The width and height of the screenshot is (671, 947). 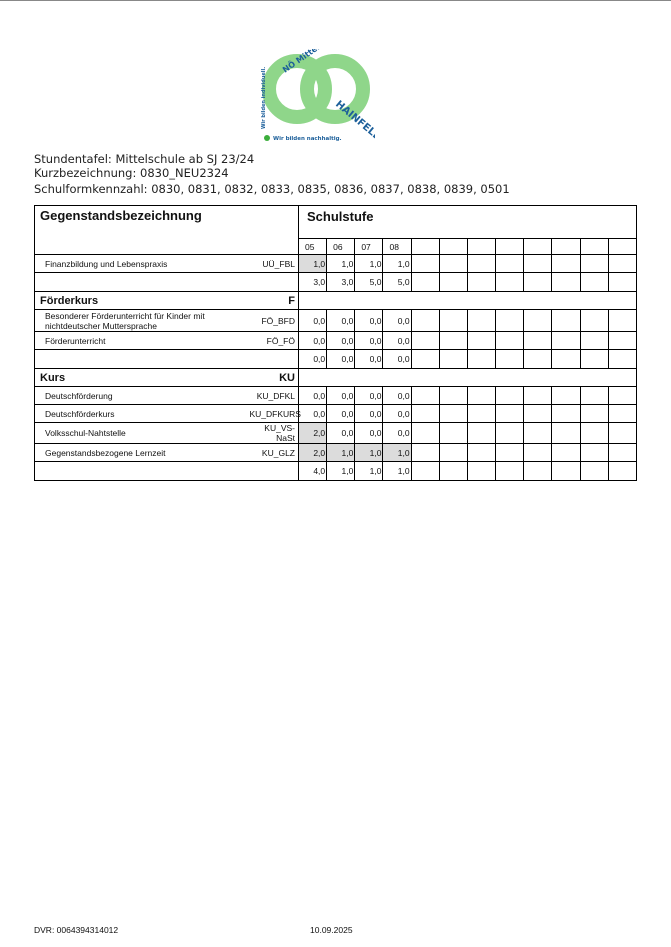 I want to click on table-row: Deutschförderkurs KU_DFKURS 0,0 0,0 0,0 0,0, so click(x=336, y=413).